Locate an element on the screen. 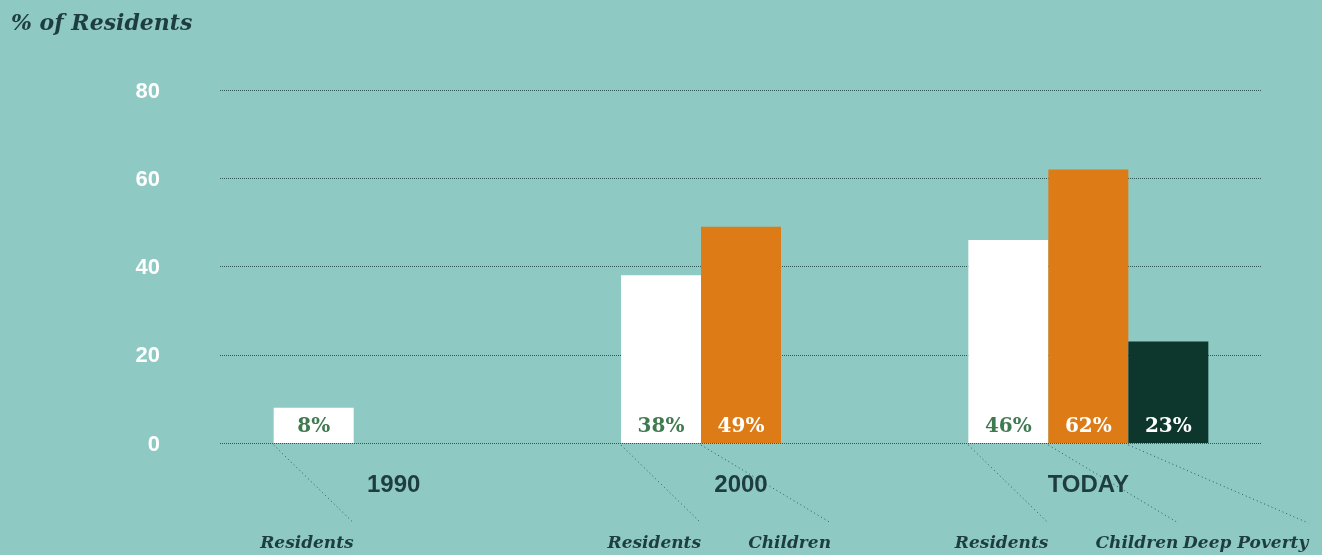 Image resolution: width=1322 pixels, height=555 pixels. data-label: 23% is located at coordinates (1168, 425).